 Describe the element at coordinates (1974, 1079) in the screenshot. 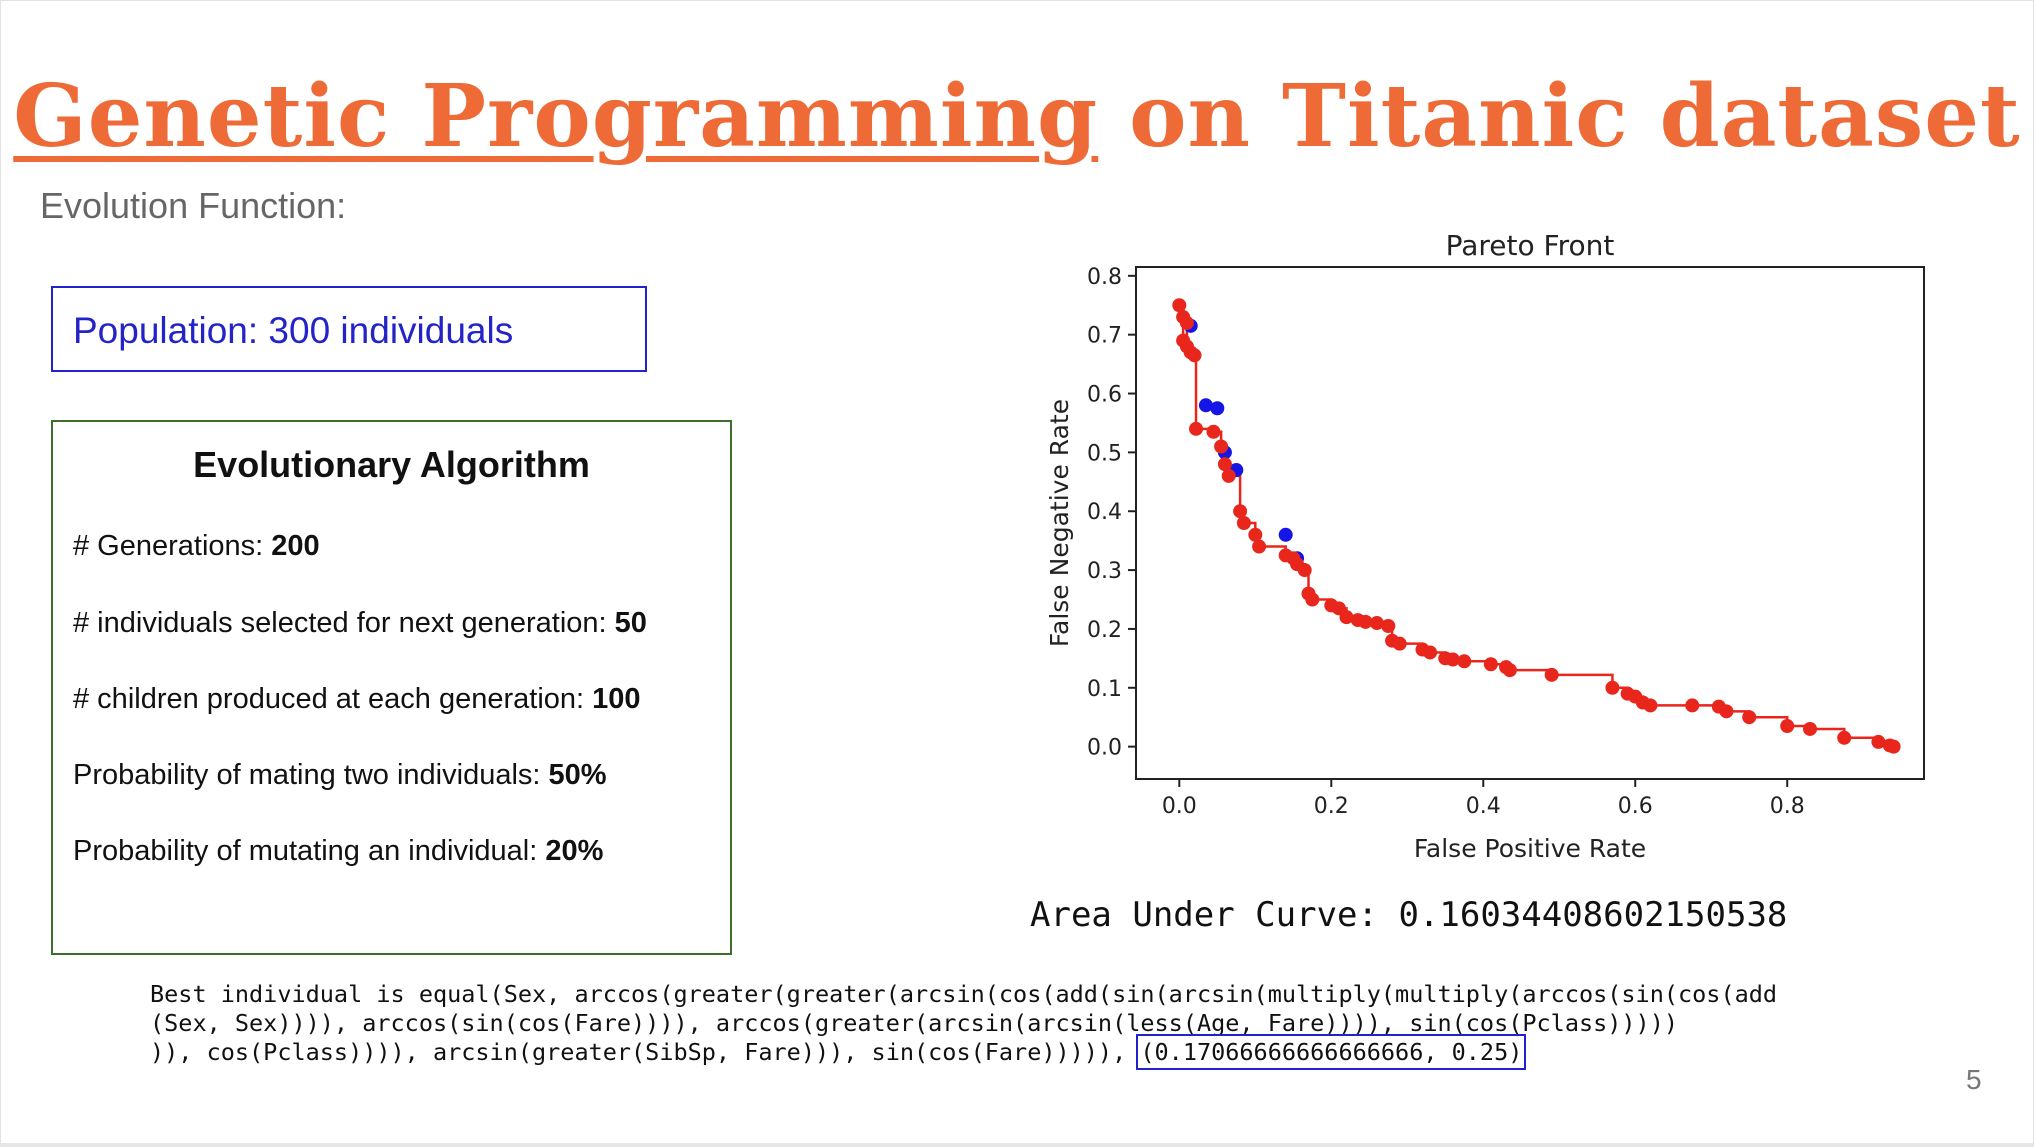

I see `page-number: 5` at that location.